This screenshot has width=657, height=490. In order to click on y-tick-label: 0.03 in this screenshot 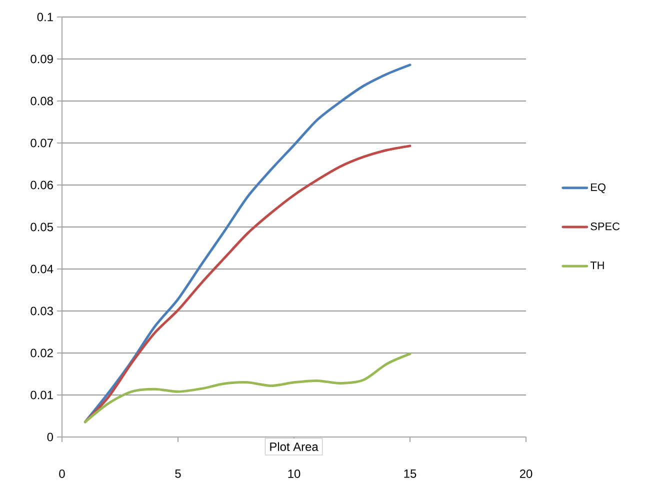, I will do `click(41, 311)`.